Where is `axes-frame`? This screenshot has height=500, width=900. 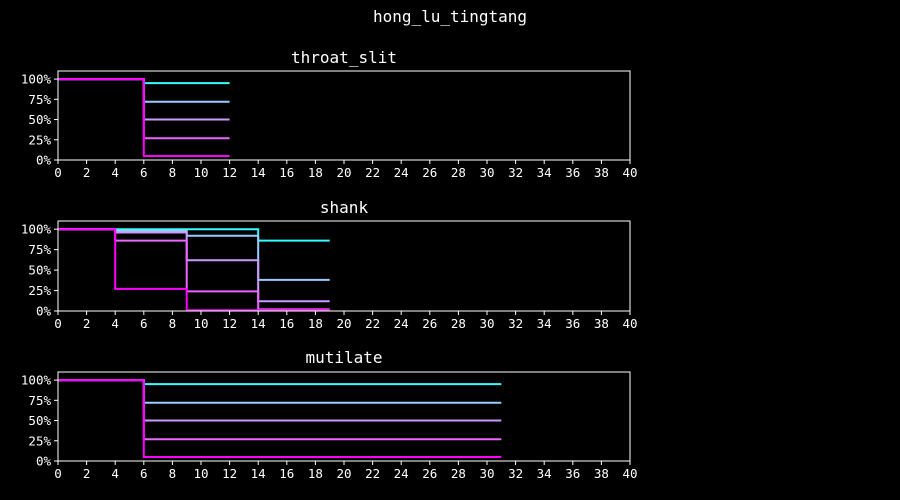 axes-frame is located at coordinates (344, 266).